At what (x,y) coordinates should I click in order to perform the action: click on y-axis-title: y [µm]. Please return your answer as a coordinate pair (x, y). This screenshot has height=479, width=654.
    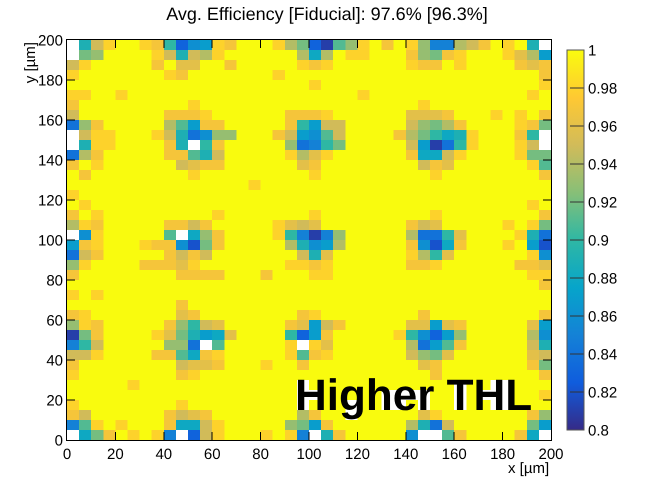
    Looking at the image, I should click on (31, 63).